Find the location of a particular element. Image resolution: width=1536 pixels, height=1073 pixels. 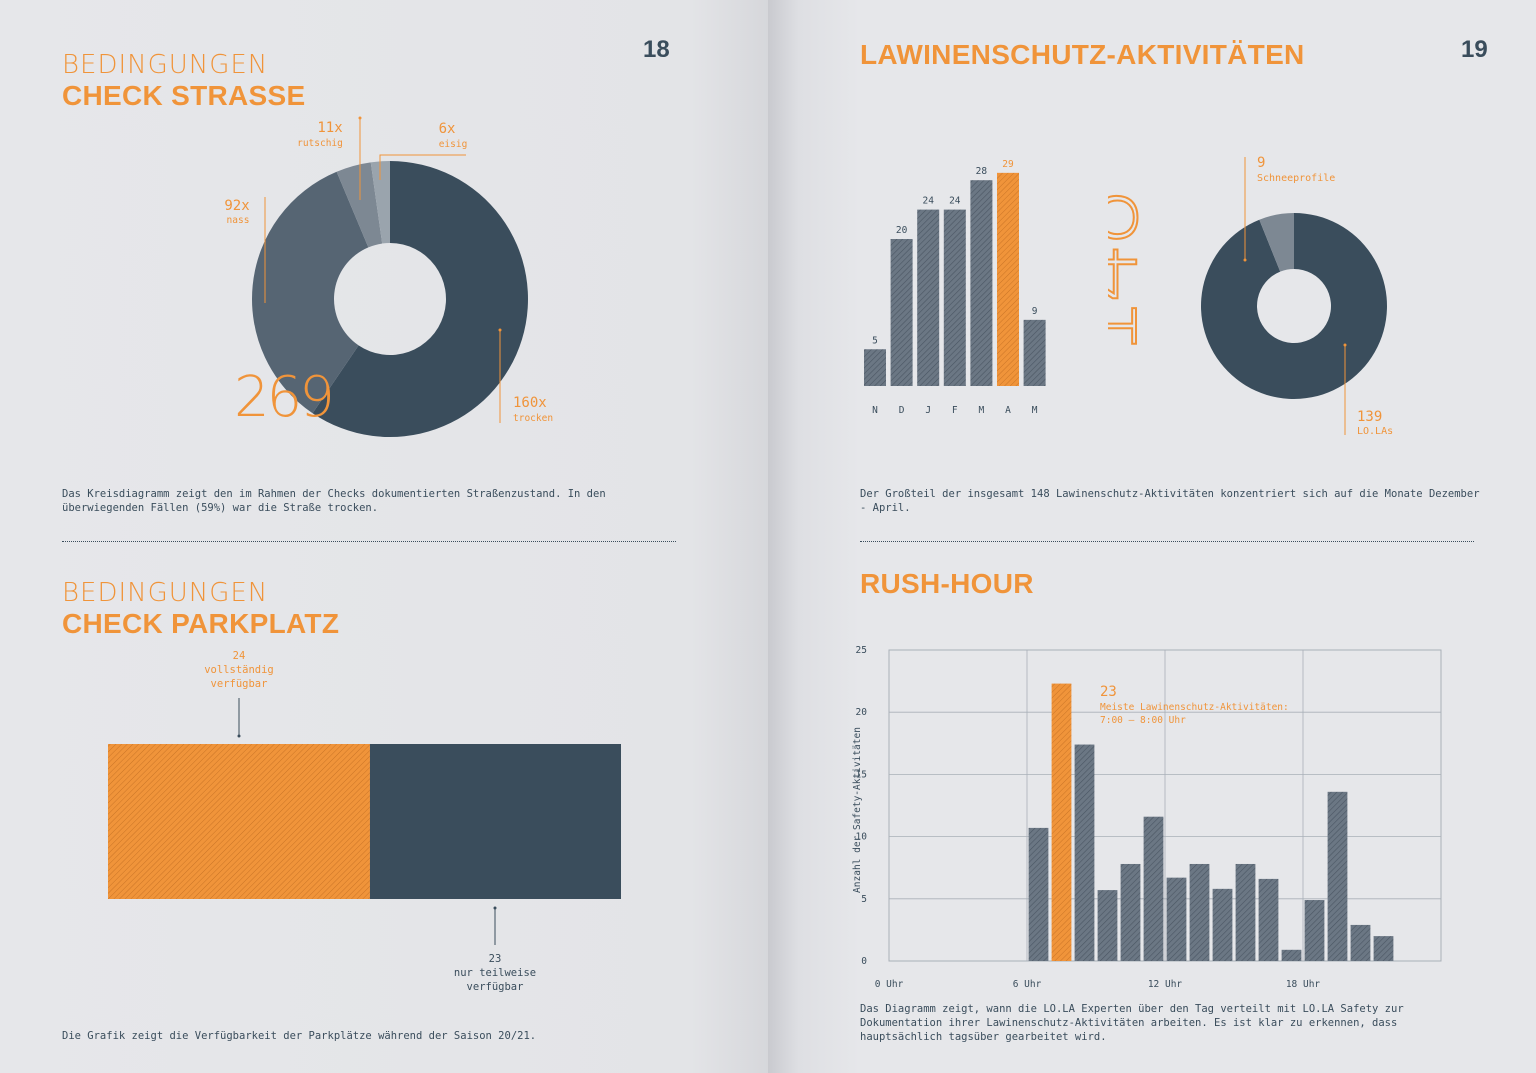

parking-full-leader-dot is located at coordinates (239, 736).